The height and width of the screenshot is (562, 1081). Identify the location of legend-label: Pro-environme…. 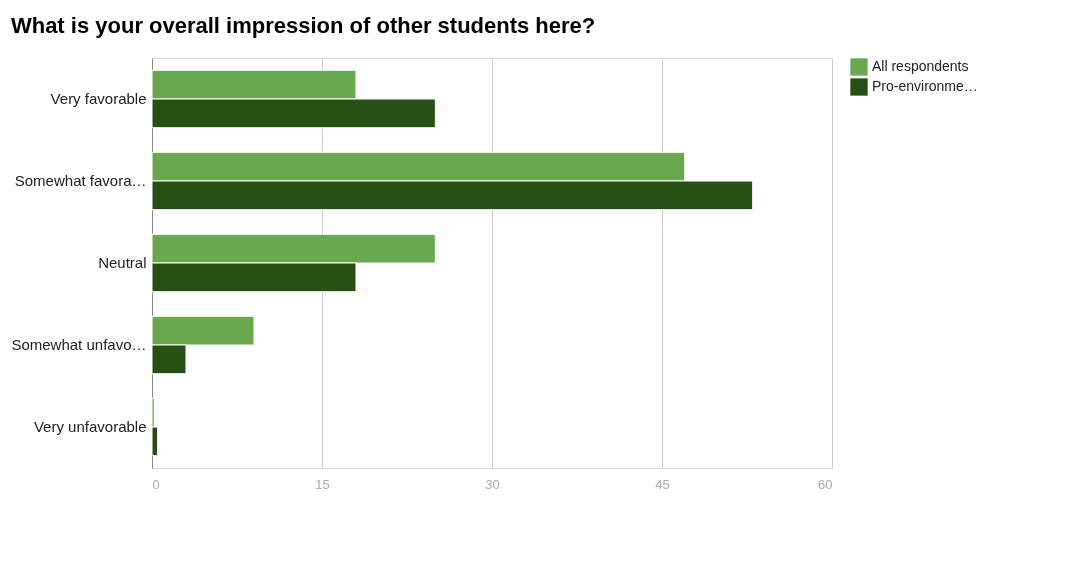
(925, 86).